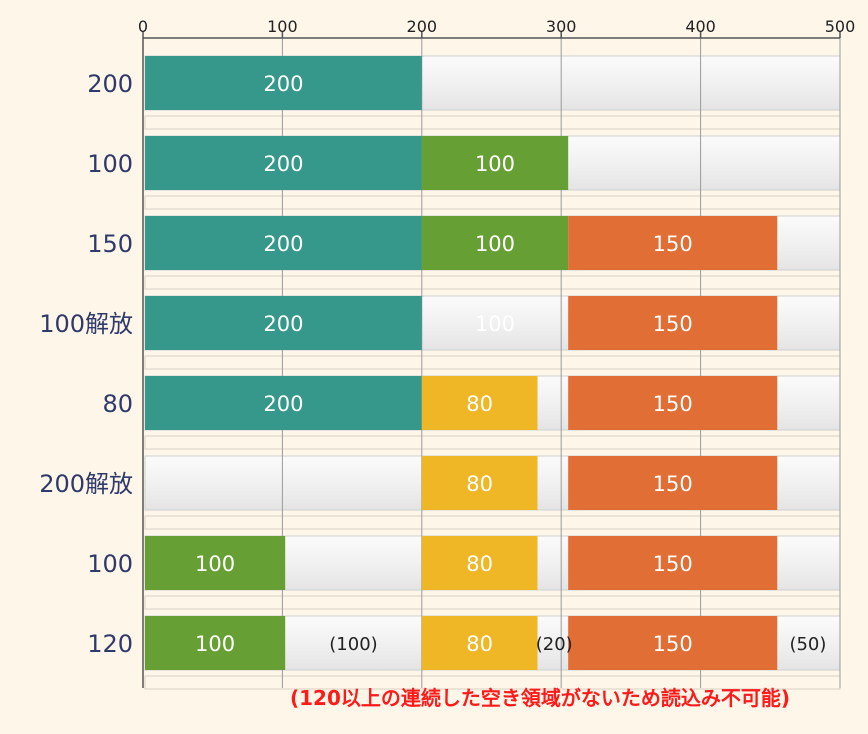 This screenshot has width=868, height=734. I want to click on row-label: 200, so click(110, 84).